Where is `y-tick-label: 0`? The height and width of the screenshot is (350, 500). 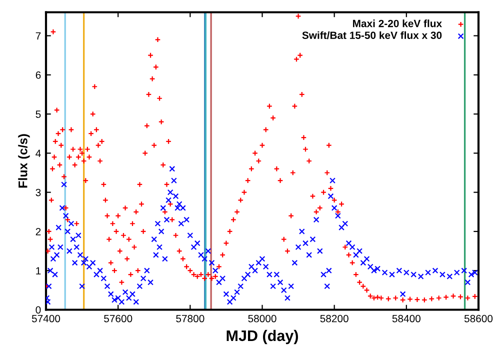 y-tick-label: 0 is located at coordinates (38, 310).